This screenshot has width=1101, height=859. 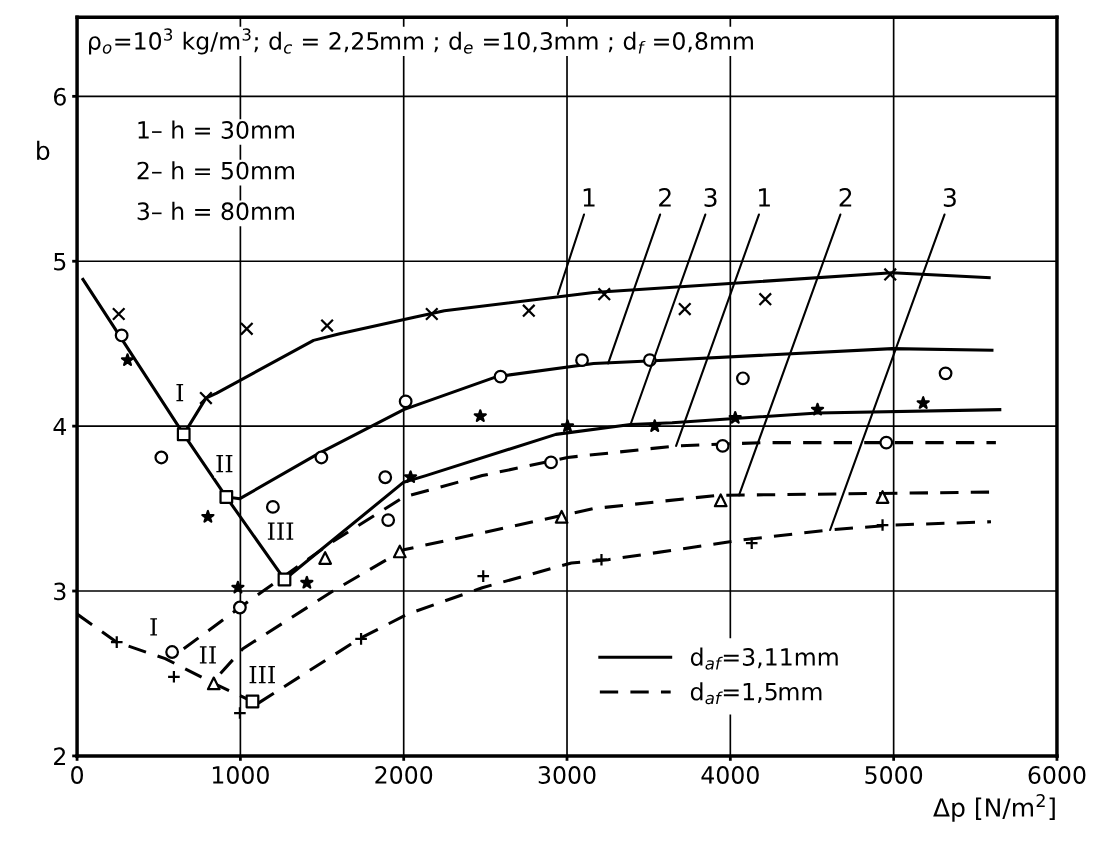 What do you see at coordinates (894, 775) in the screenshot?
I see `x-tick-label: 5000` at bounding box center [894, 775].